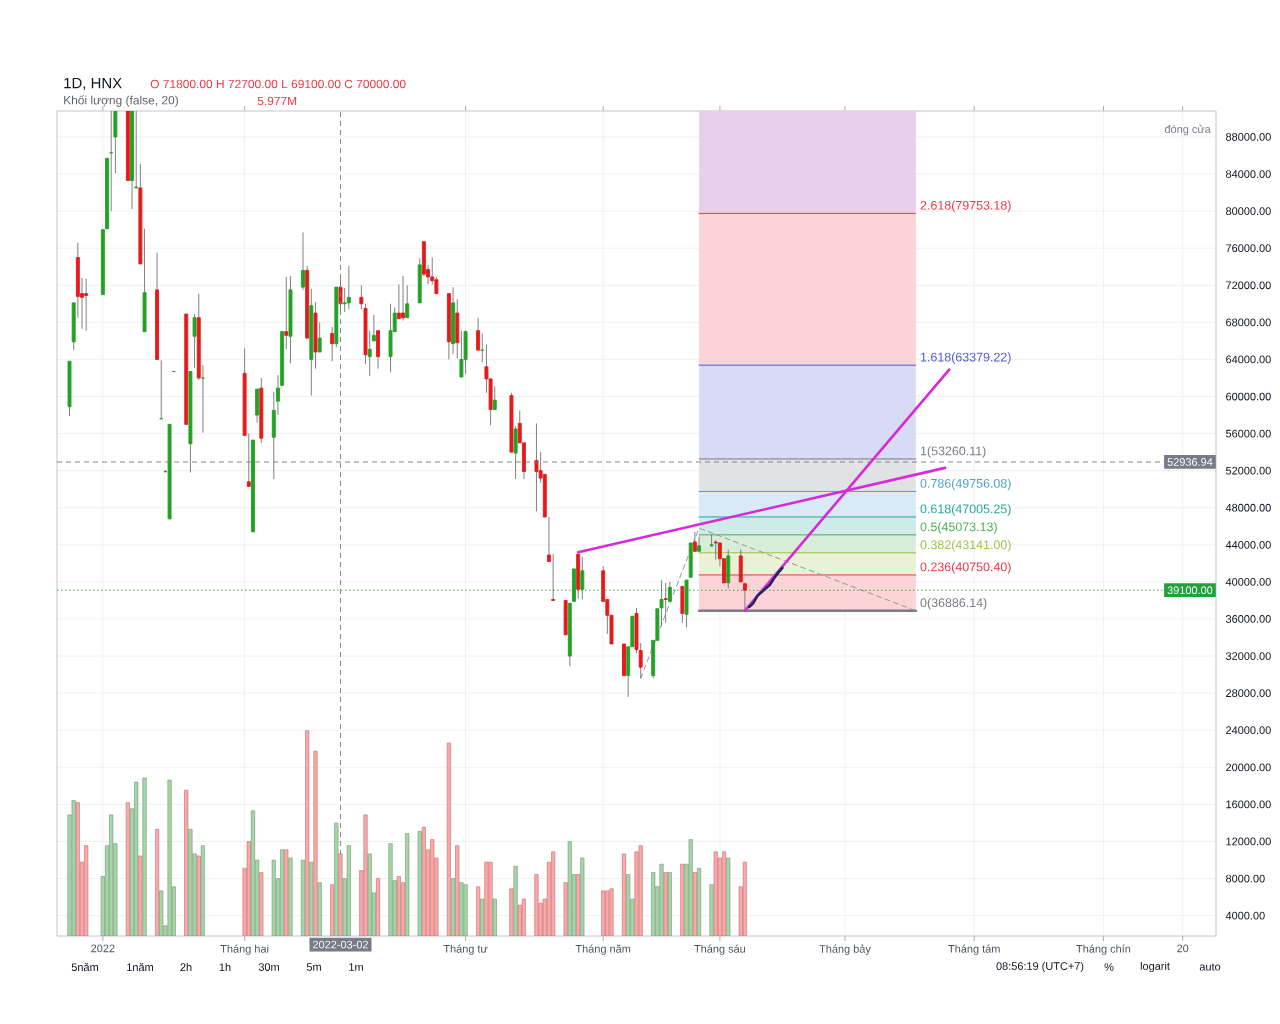 Image resolution: width=1280 pixels, height=1024 pixels. I want to click on series-label: 1.618(63379.22), so click(966, 358).